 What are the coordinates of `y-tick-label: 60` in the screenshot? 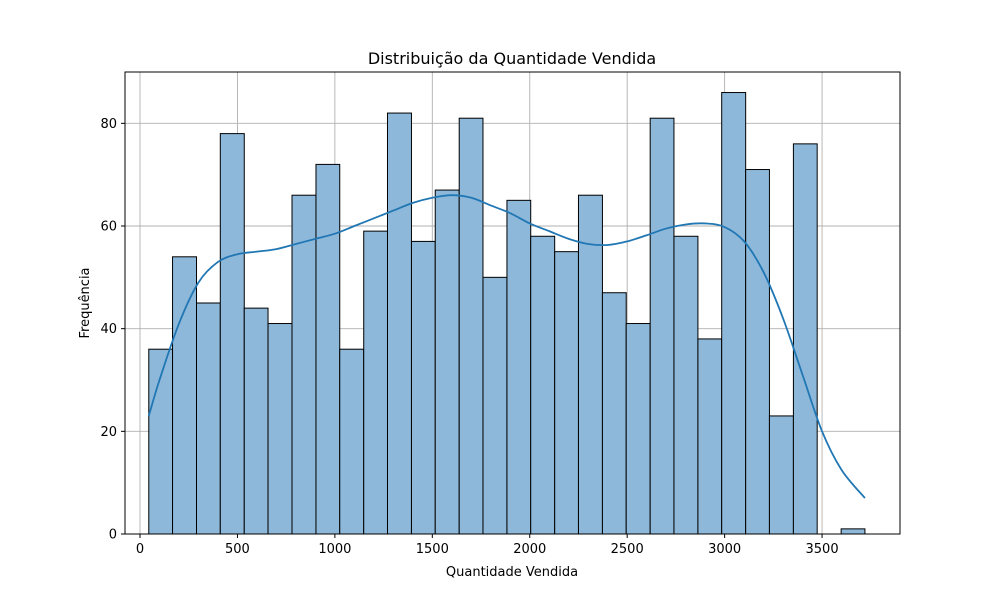 It's located at (108, 227).